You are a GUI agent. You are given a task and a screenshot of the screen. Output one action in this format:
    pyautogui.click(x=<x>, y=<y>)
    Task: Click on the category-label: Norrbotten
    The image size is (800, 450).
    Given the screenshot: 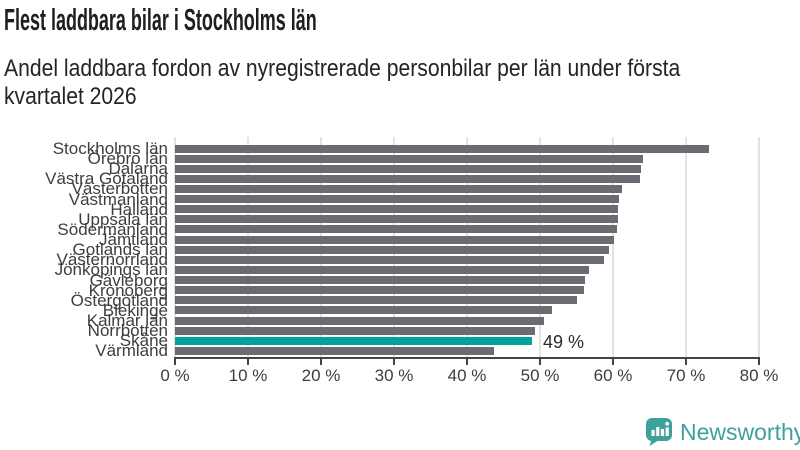 What is the action you would take?
    pyautogui.click(x=127, y=331)
    